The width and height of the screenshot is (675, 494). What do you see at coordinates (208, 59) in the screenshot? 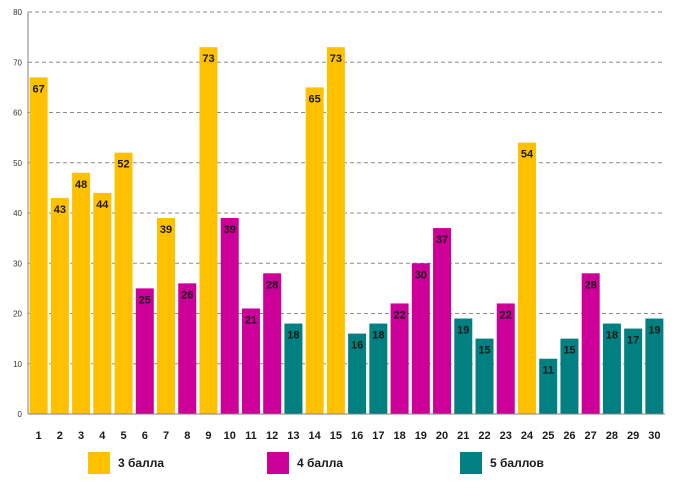
I see `data-label-9: 73` at bounding box center [208, 59].